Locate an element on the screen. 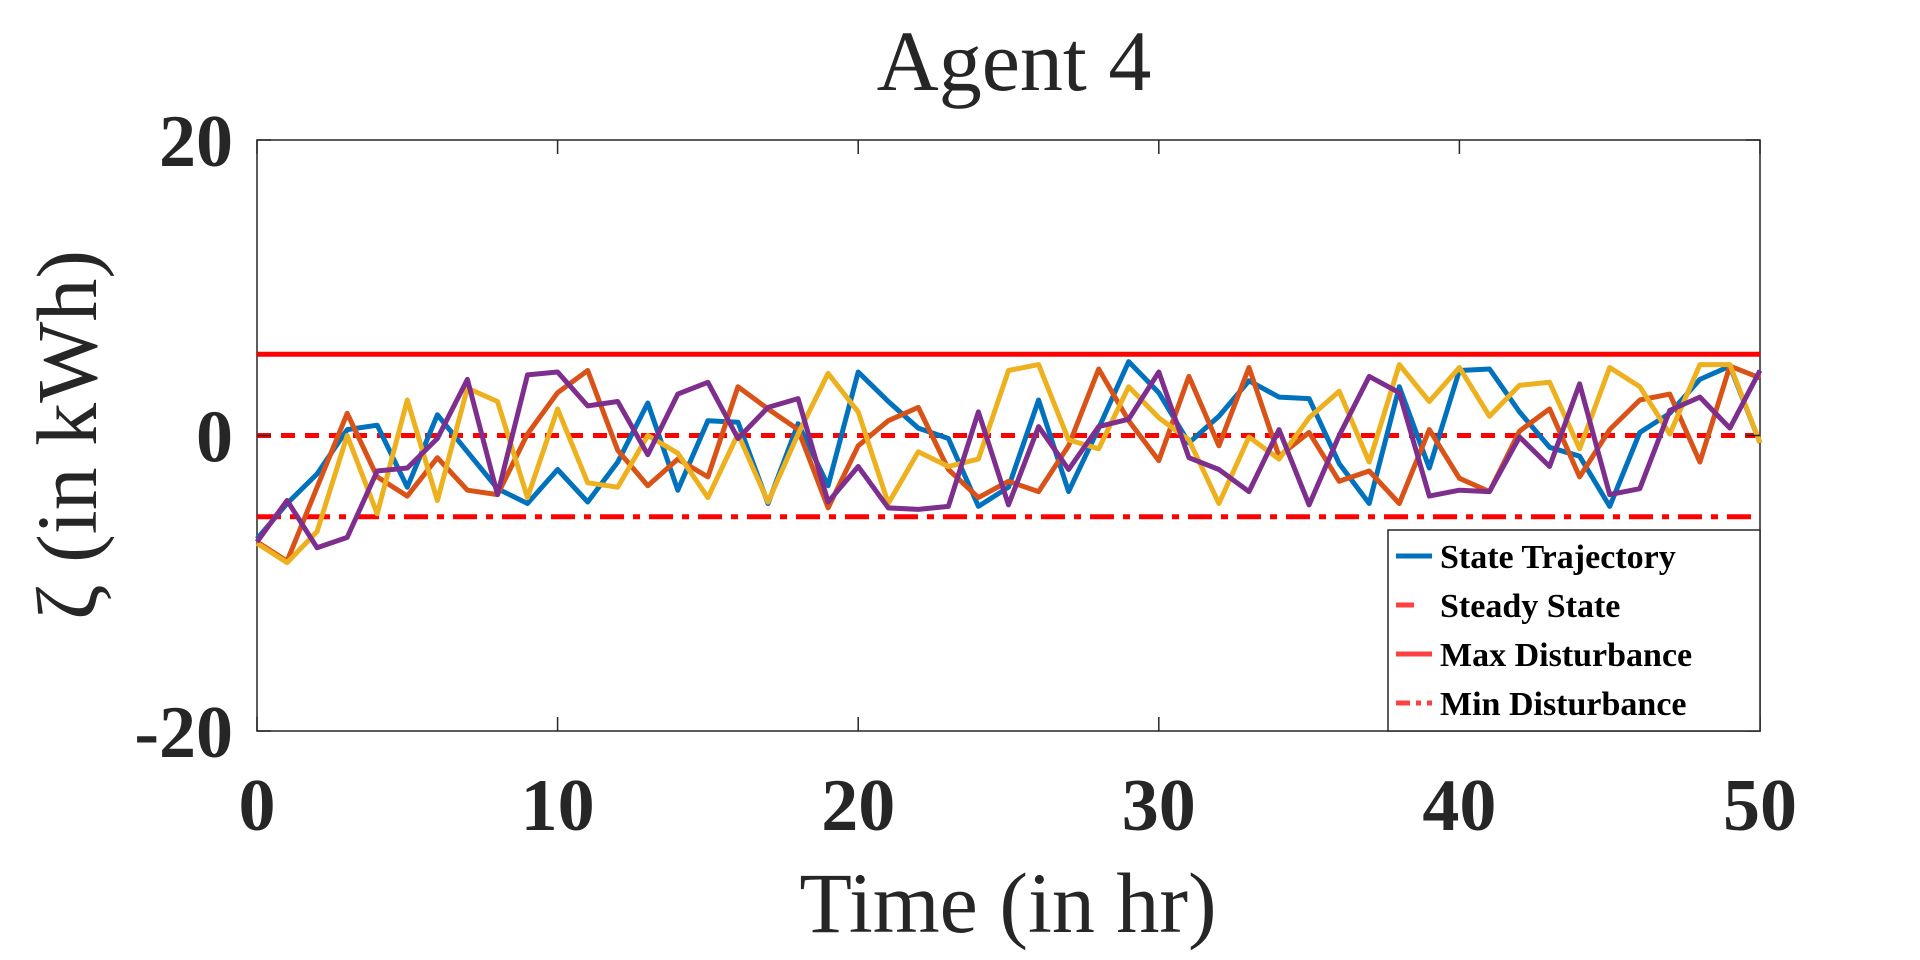  y-tick-label: 20 is located at coordinates (196, 142).